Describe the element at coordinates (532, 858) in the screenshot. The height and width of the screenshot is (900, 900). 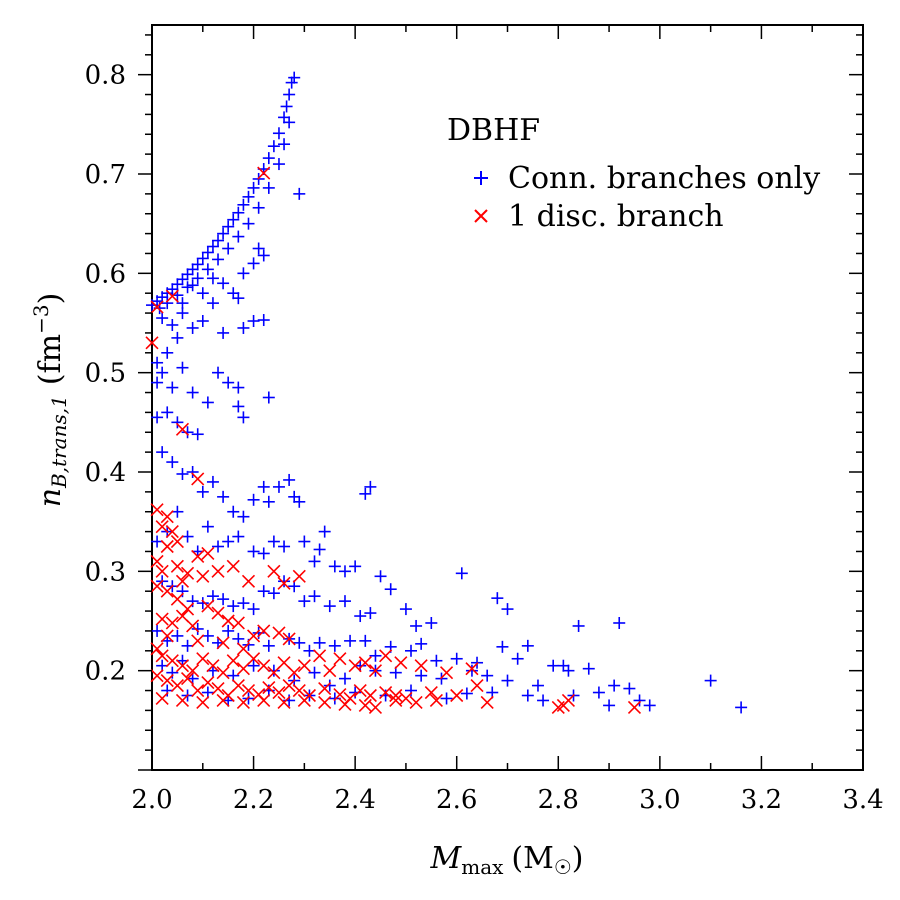
I see `x-axis-title-unit: (M` at that location.